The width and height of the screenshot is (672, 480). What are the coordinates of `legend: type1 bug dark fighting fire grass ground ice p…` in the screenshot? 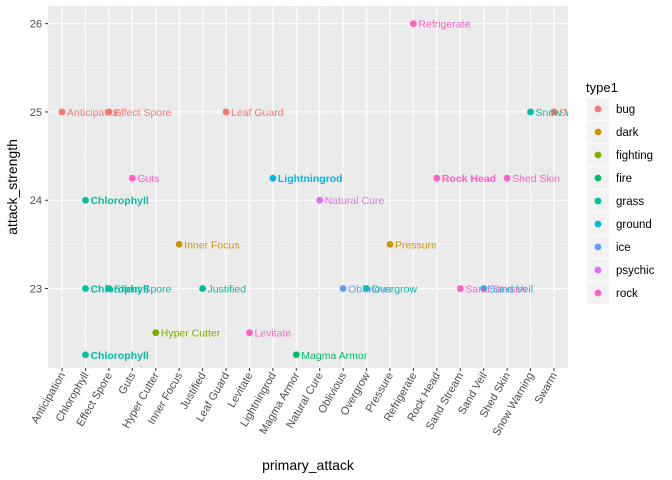 It's located at (620, 192).